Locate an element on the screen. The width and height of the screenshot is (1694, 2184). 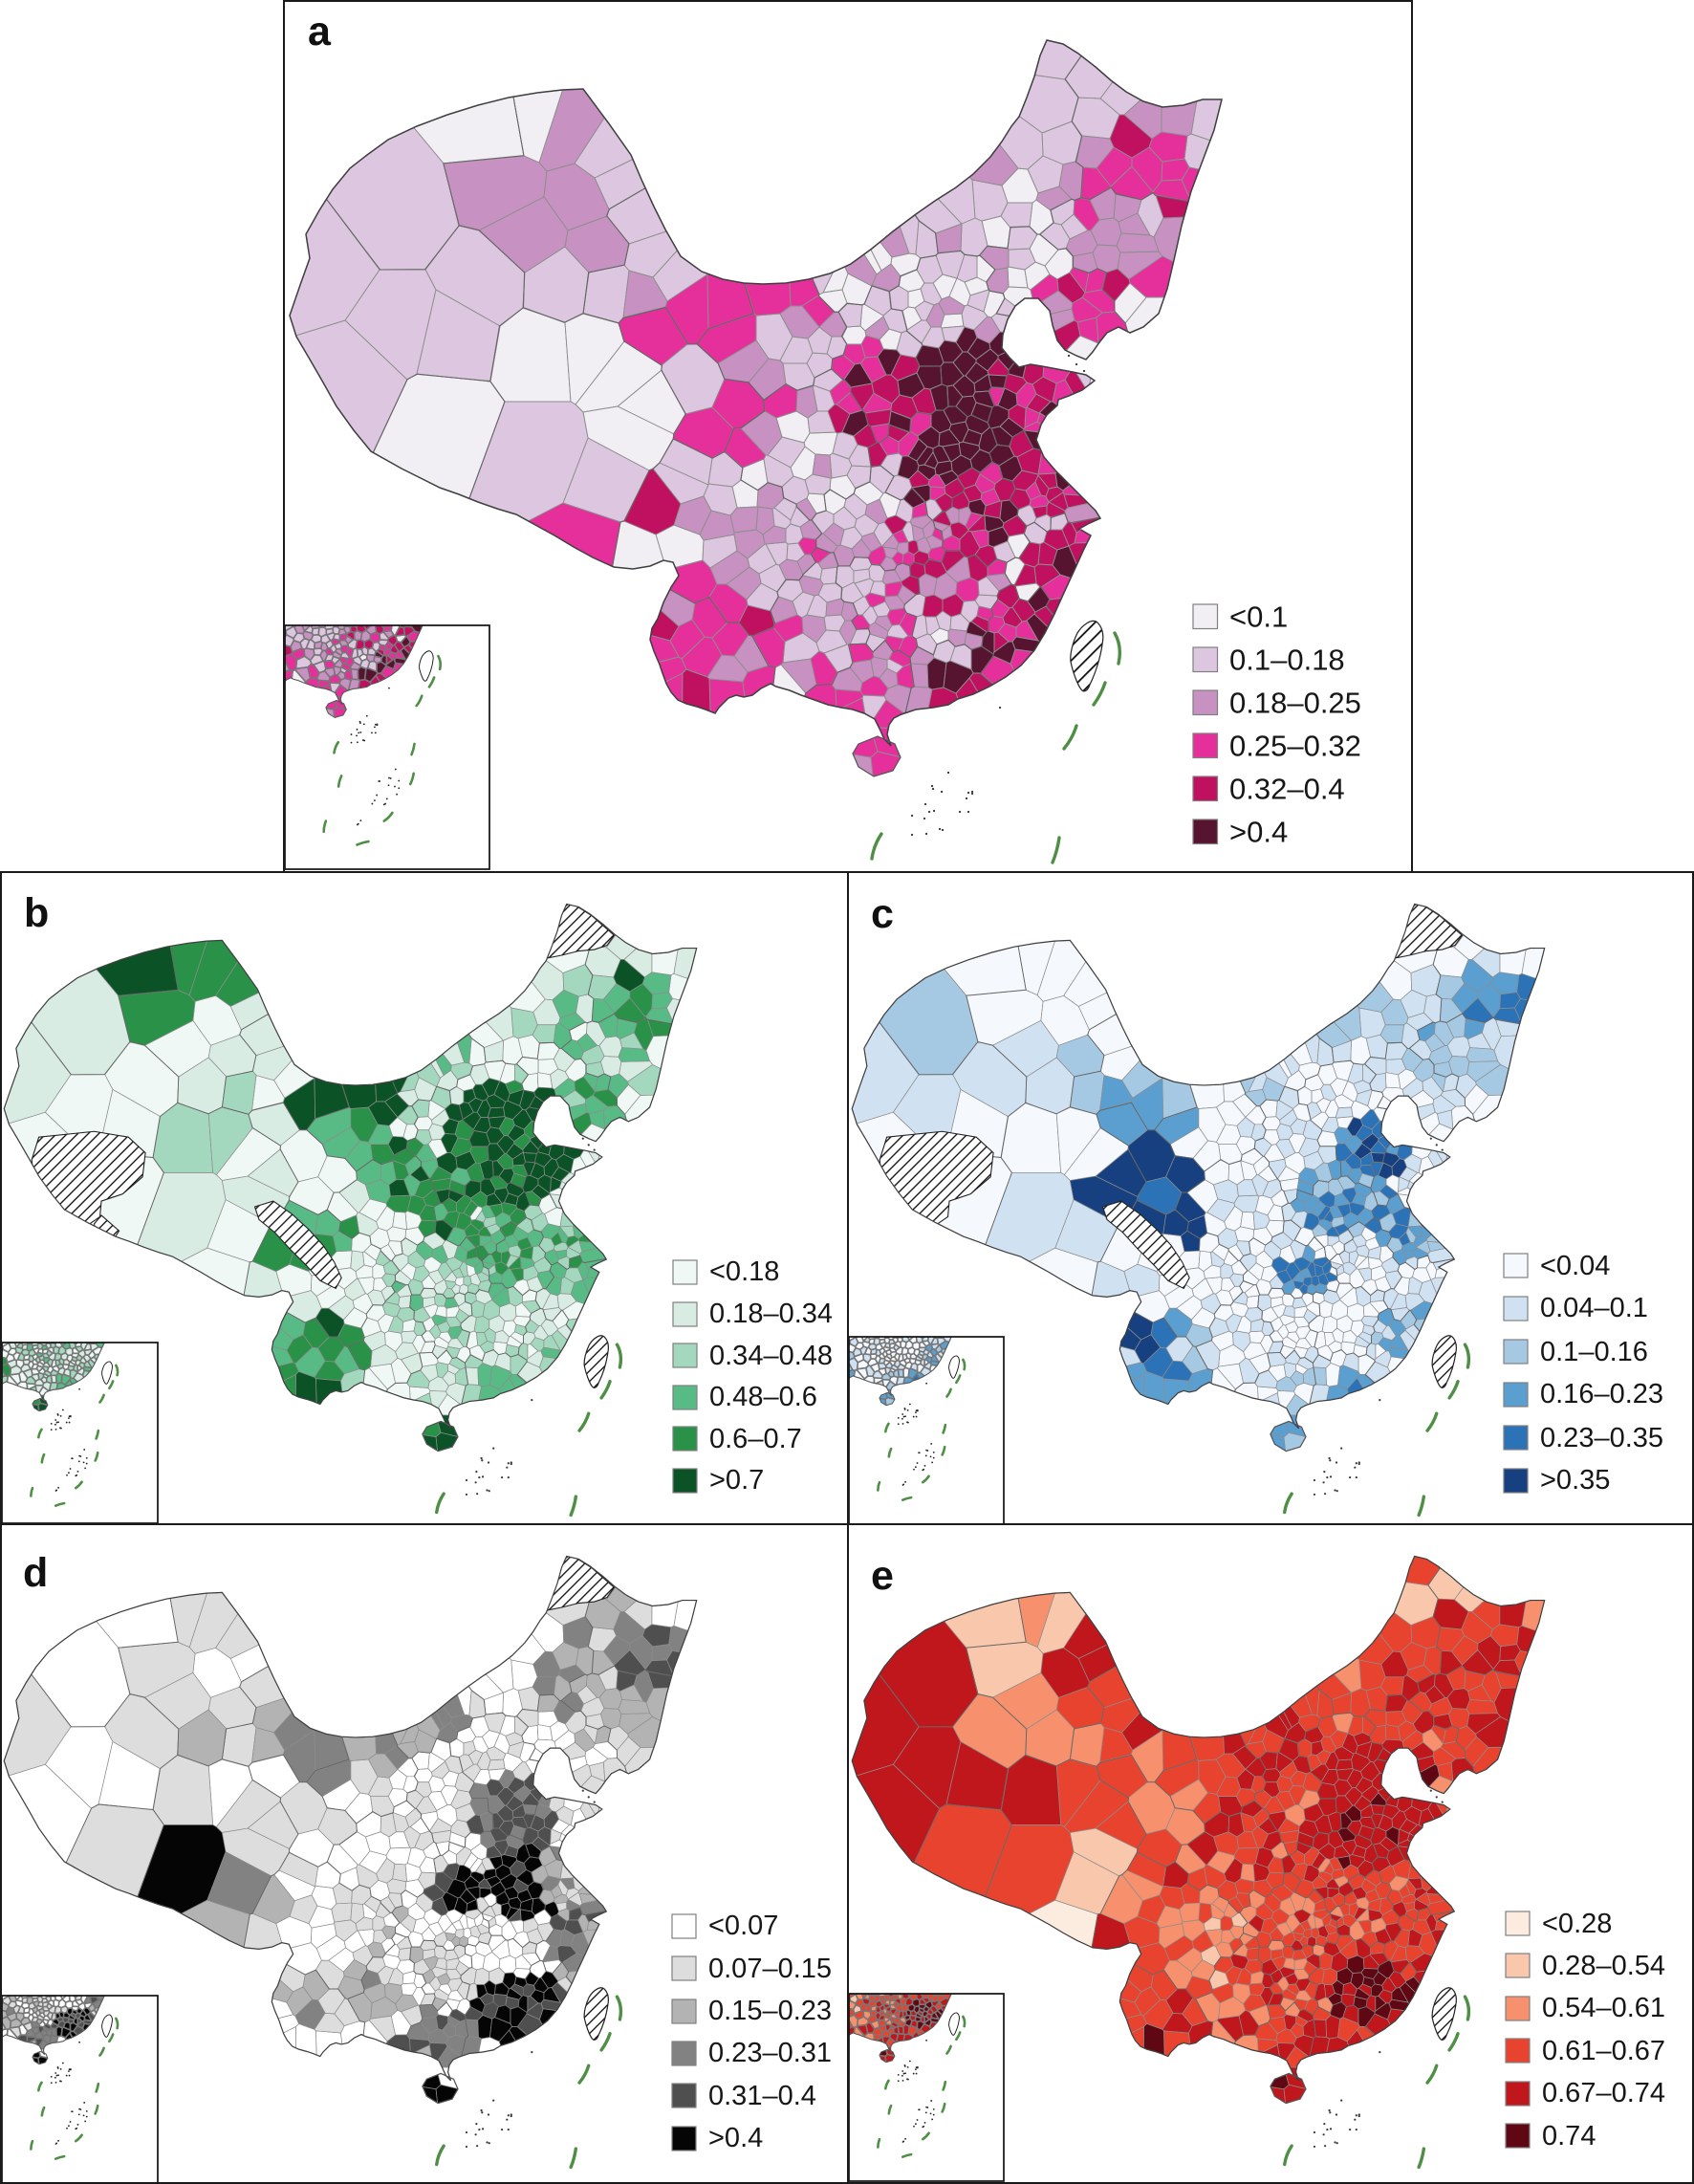
svg-text: 0.31–0.4 is located at coordinates (762, 2096).